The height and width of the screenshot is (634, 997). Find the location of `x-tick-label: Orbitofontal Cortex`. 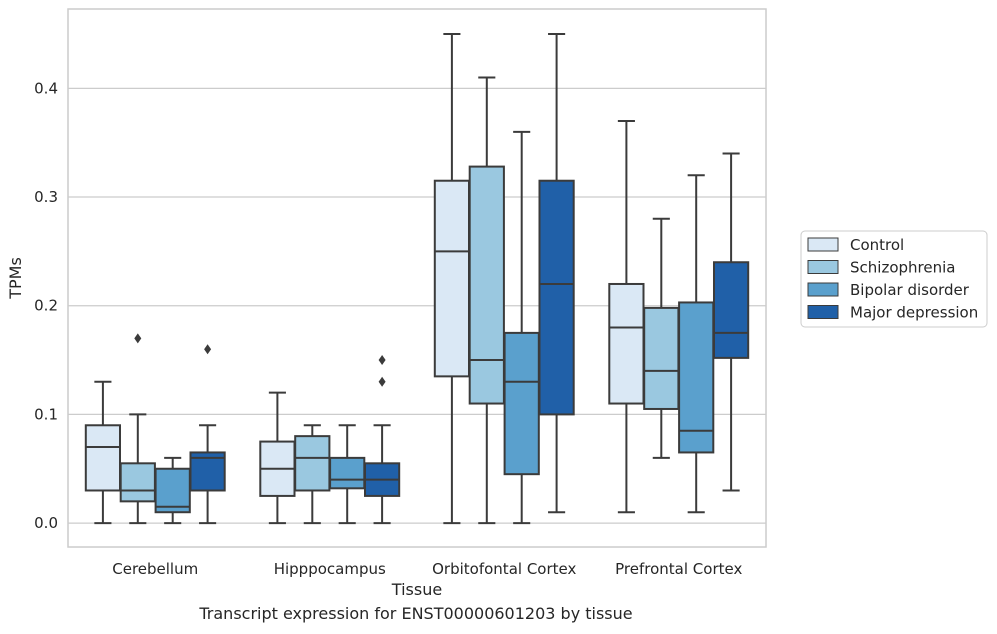

x-tick-label: Orbitofontal Cortex is located at coordinates (504, 569).